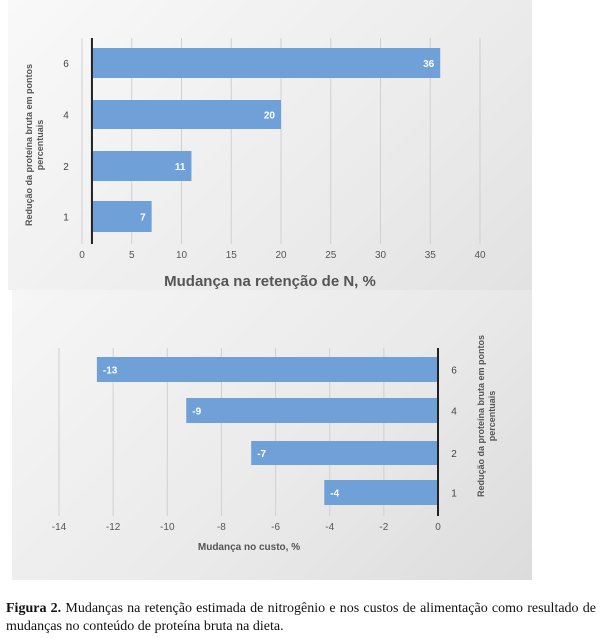 This screenshot has height=638, width=600. What do you see at coordinates (275, 527) in the screenshot?
I see `x-tick-label: -6` at bounding box center [275, 527].